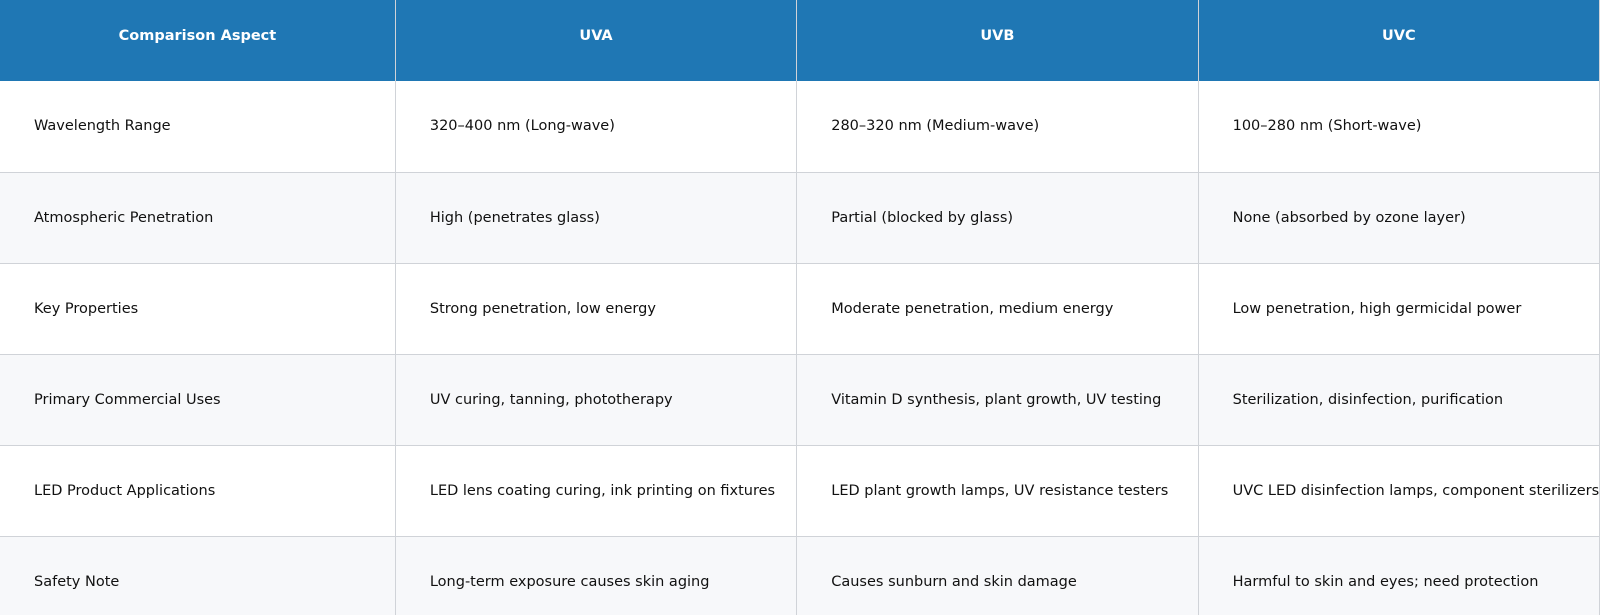  What do you see at coordinates (596, 218) in the screenshot?
I see `table-cell: High (penetrates glass)` at bounding box center [596, 218].